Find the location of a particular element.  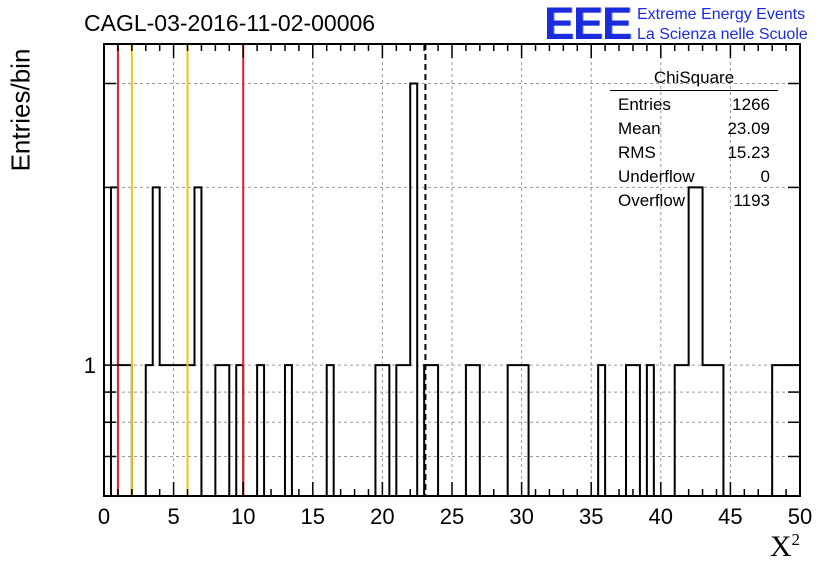

x-axis-label: X2 is located at coordinates (785, 547).